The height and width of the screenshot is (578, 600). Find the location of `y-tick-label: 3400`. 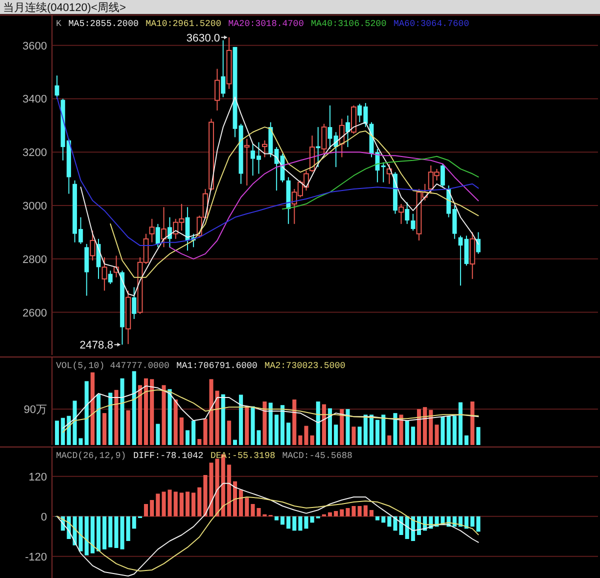

y-tick-label: 3400 is located at coordinates (34, 100).